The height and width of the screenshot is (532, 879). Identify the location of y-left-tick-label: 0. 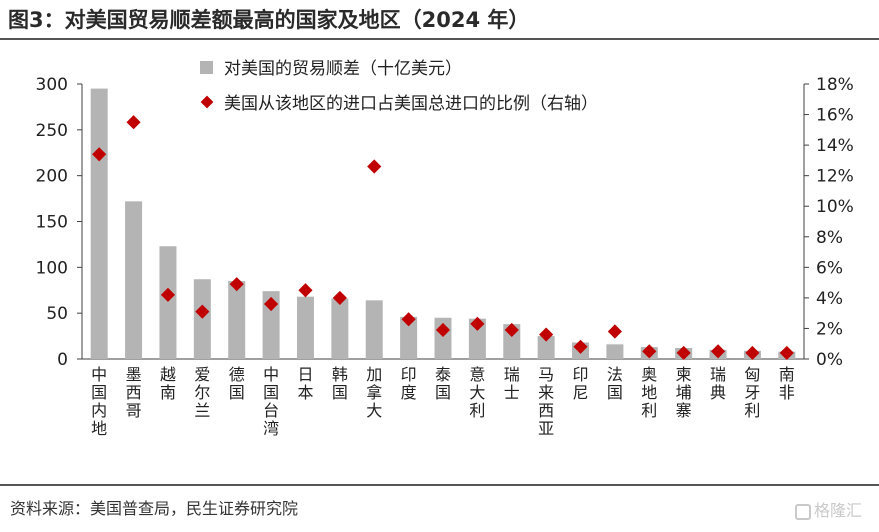
(62, 360).